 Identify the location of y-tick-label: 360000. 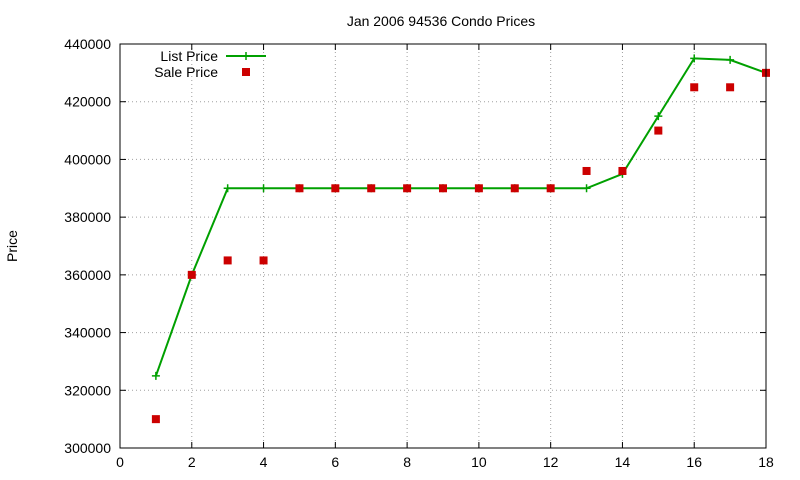
(87, 275).